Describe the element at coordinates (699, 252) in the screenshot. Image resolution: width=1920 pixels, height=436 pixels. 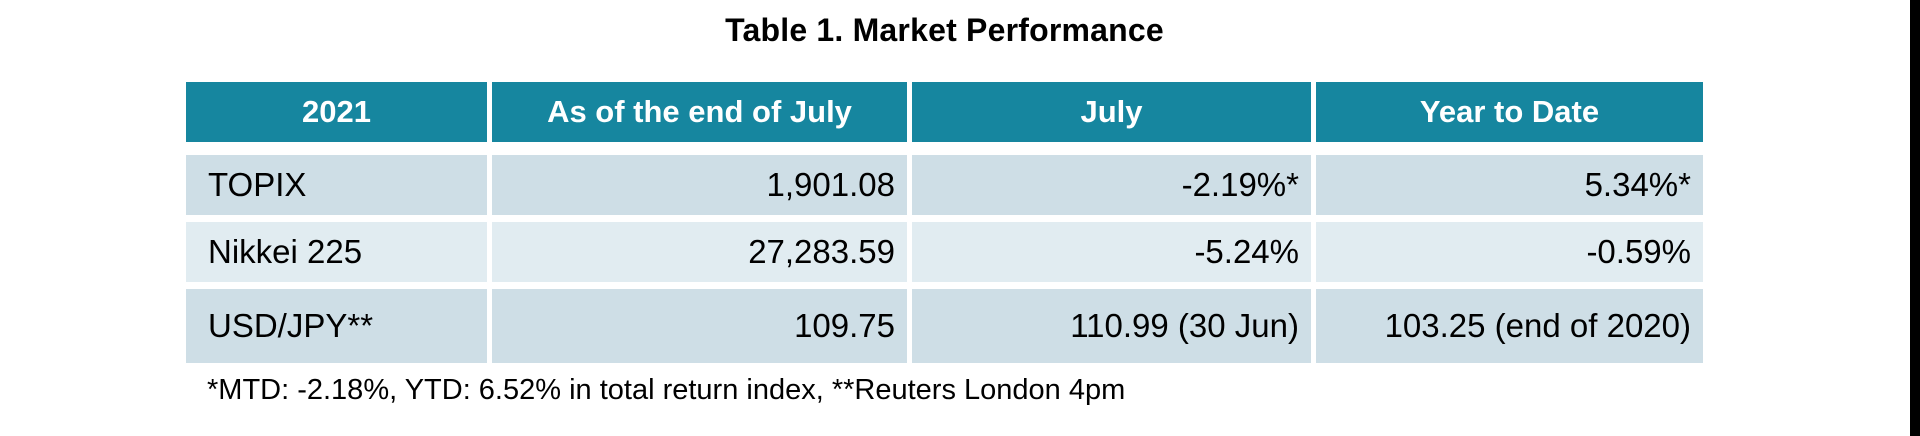
I see `cell-end-of-july-value: 27,283.59` at that location.